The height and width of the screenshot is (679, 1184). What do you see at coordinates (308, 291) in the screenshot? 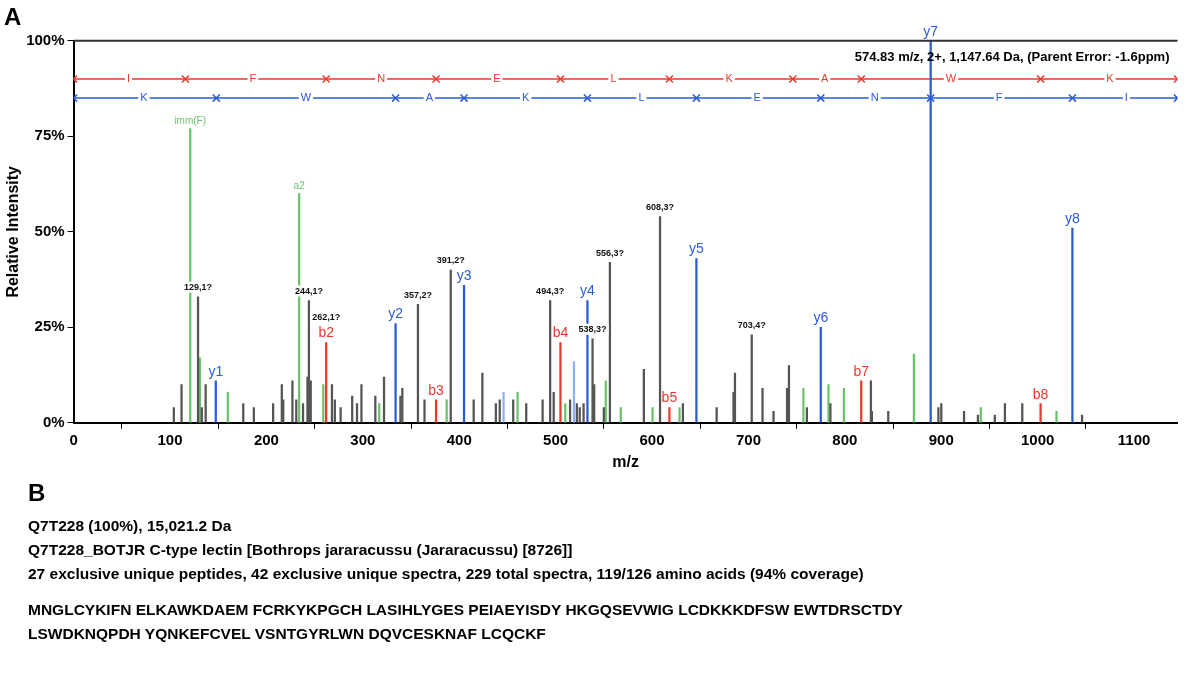
I see `annotation: 244,1?` at bounding box center [308, 291].